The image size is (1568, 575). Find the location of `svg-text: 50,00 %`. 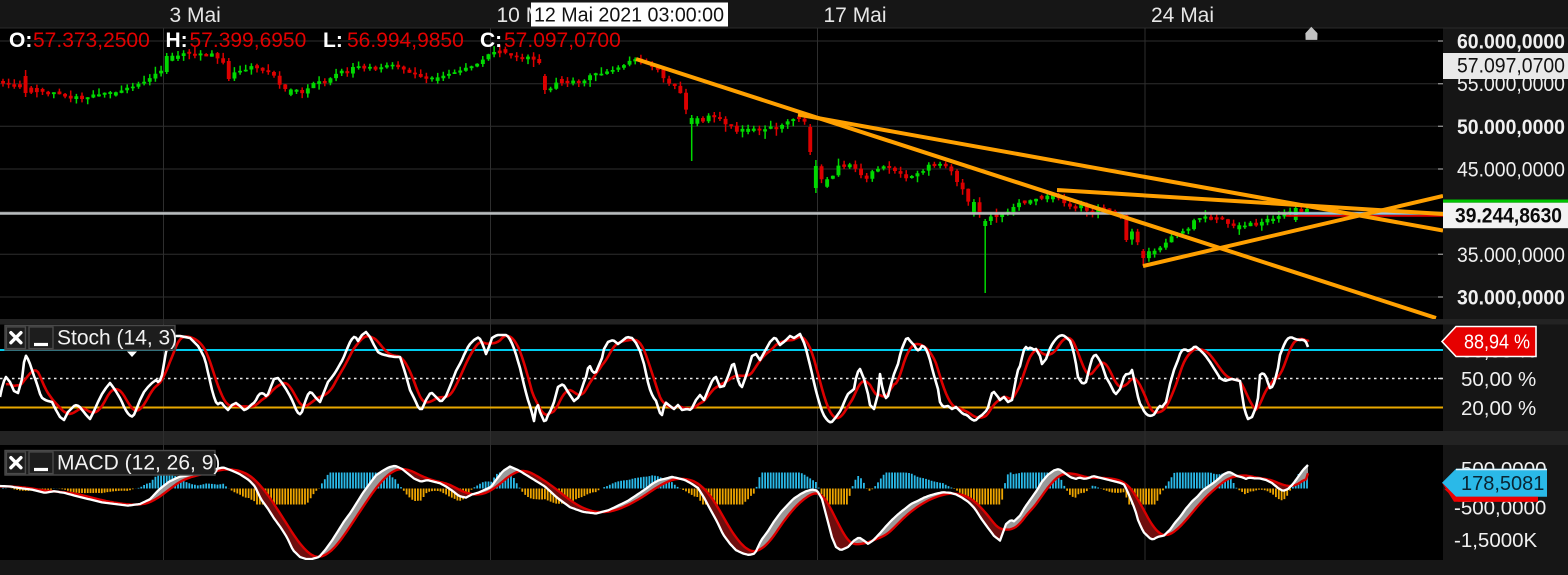

svg-text: 50,00 % is located at coordinates (1498, 379).